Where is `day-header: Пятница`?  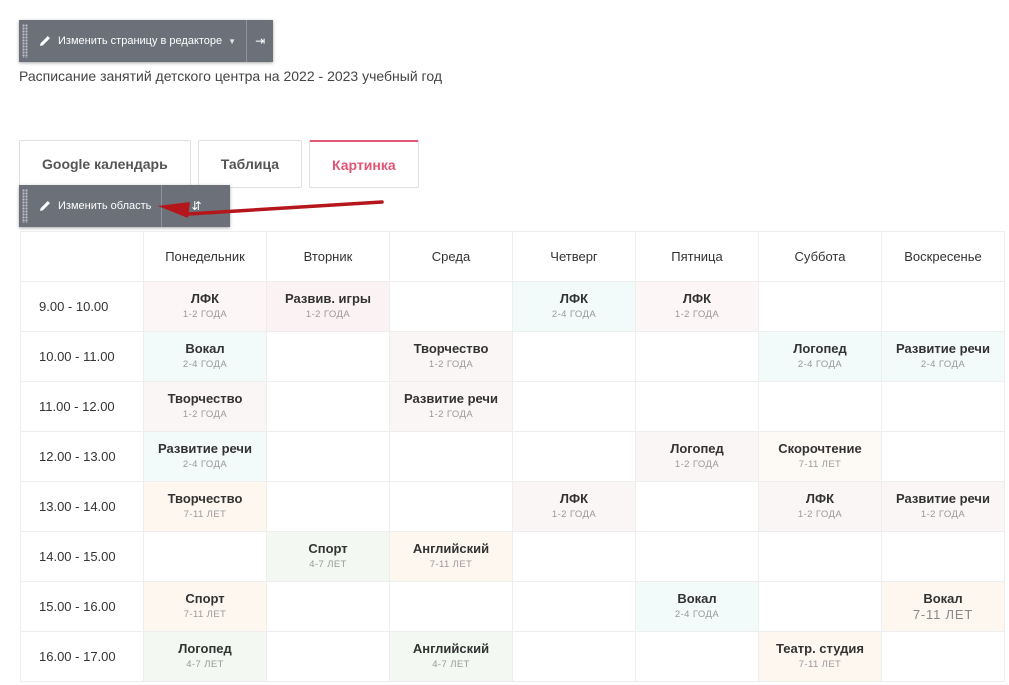
day-header: Пятница is located at coordinates (697, 256).